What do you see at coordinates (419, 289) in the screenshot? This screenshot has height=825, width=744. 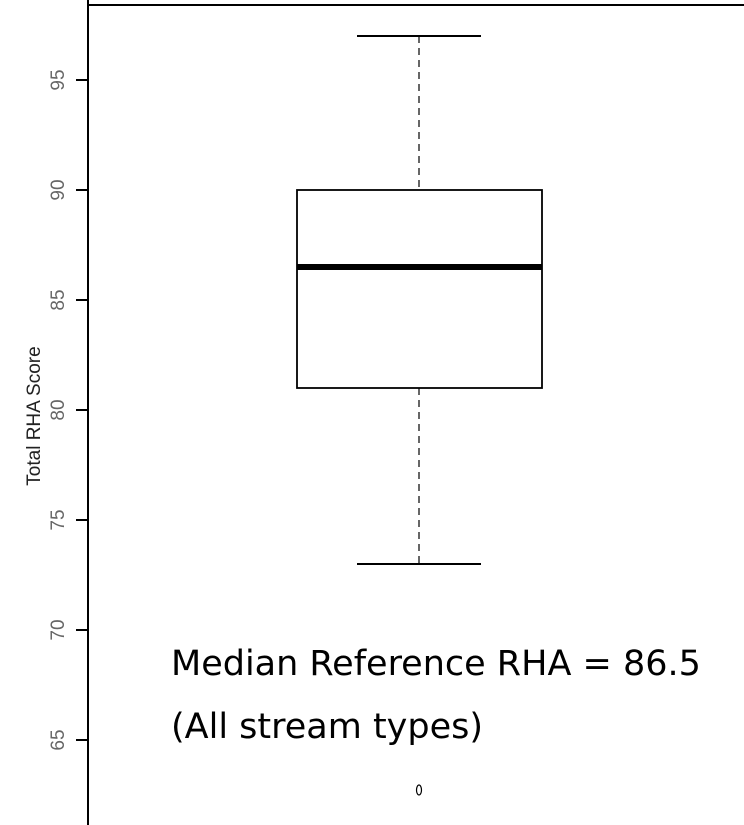 I see `interquartile-box` at bounding box center [419, 289].